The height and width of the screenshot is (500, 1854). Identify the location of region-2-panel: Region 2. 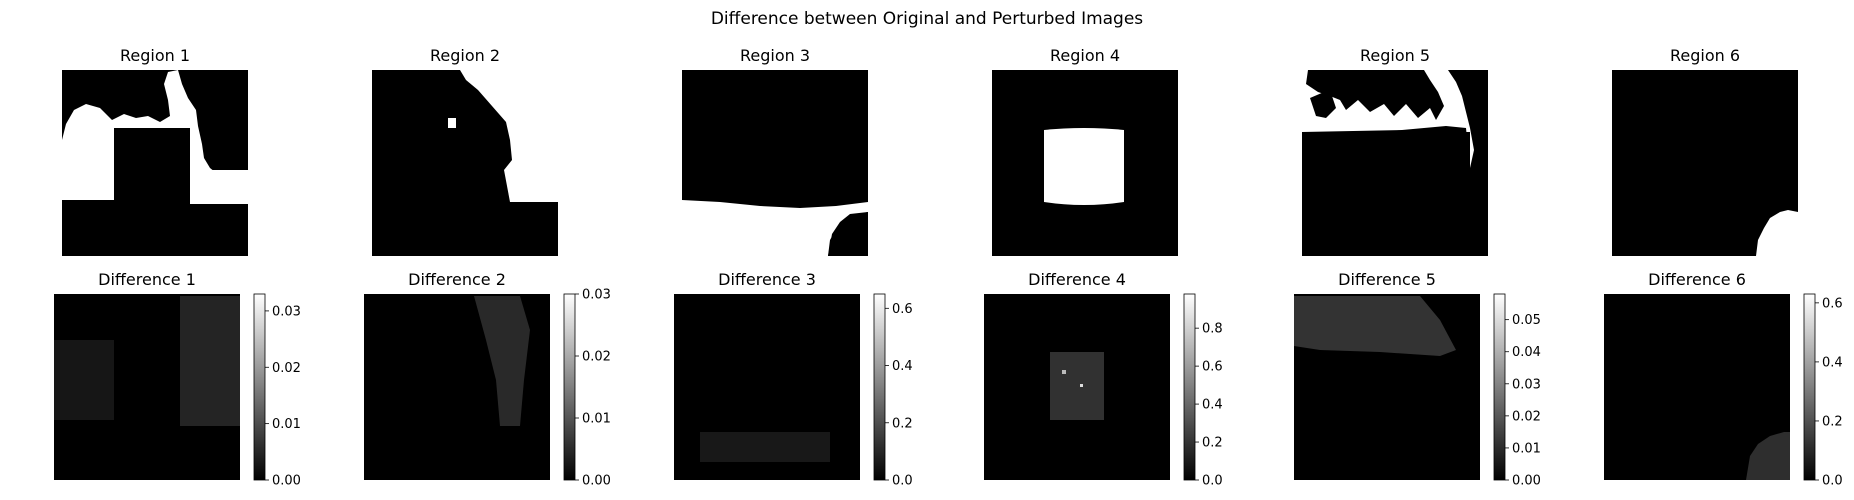
(465, 151).